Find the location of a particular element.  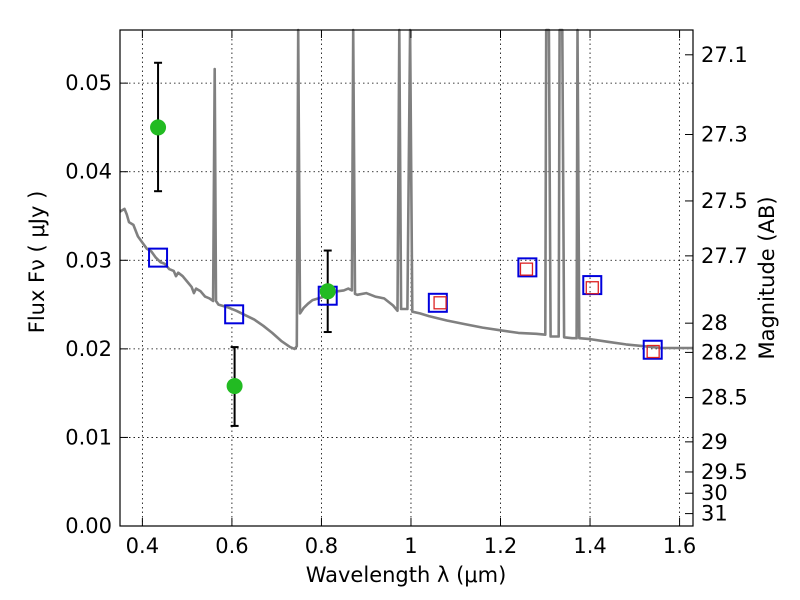

x-tick-label: 0.8 is located at coordinates (321, 546).